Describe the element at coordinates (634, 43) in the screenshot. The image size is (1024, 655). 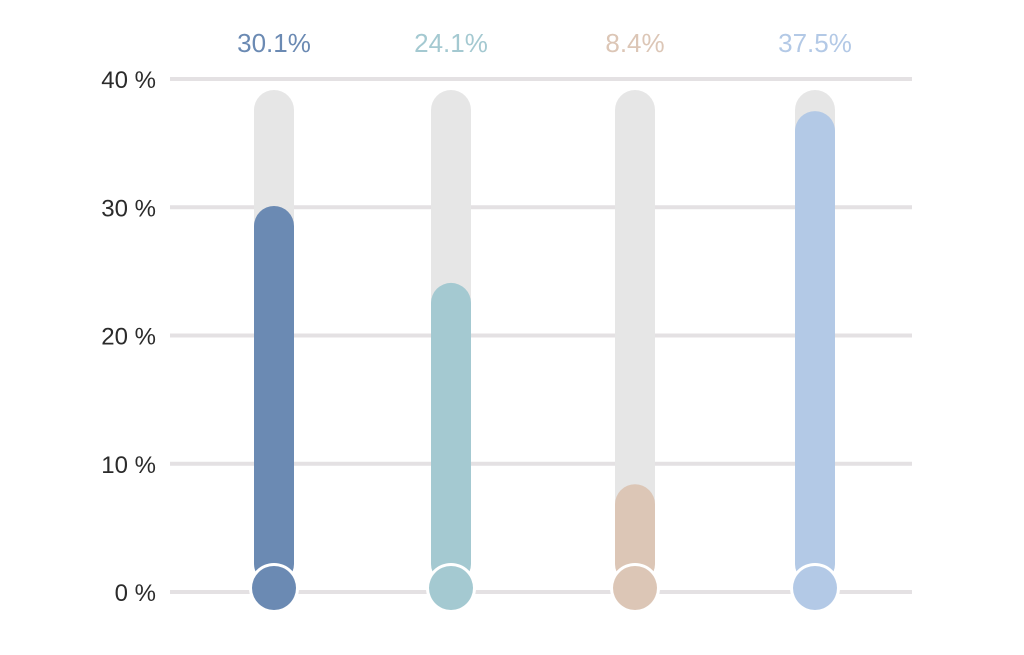
I see `bar-value-label: 8.4%` at that location.